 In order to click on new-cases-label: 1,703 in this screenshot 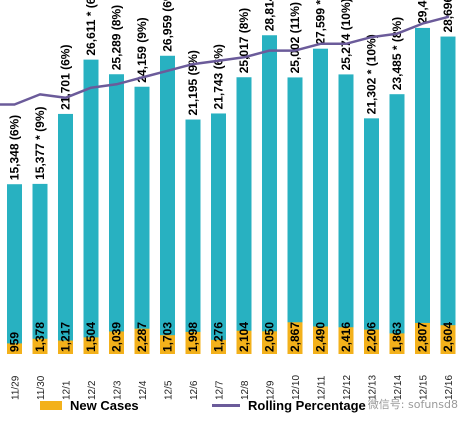, I will do `click(168, 337)`.